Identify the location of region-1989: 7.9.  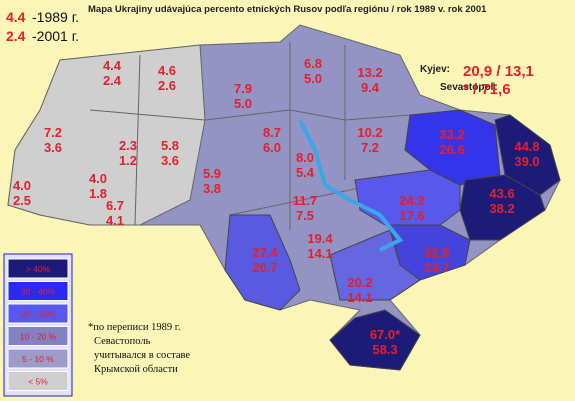
(243, 88).